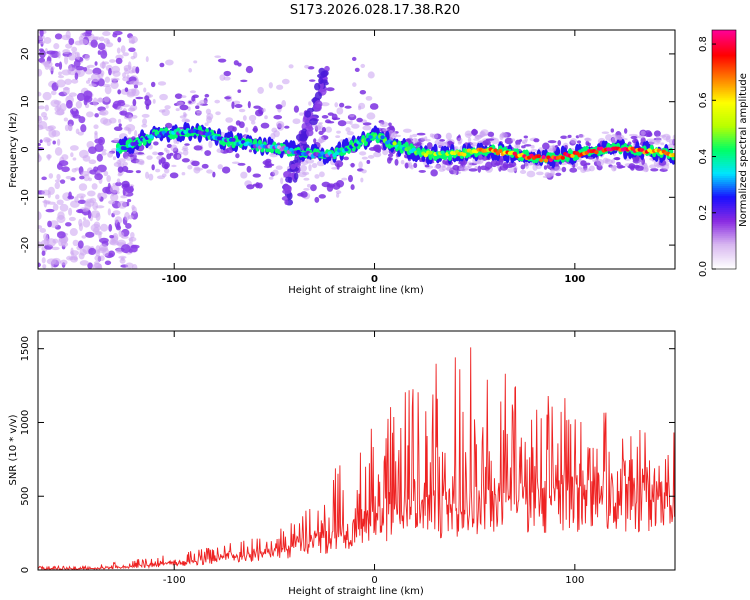 The height and width of the screenshot is (600, 750). What do you see at coordinates (25, 101) in the screenshot?
I see `top-y-tick-label: 10` at bounding box center [25, 101].